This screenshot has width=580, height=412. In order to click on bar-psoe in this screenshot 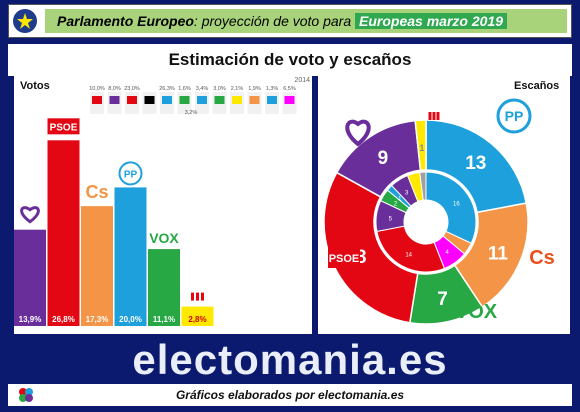, I will do `click(63, 233)`.